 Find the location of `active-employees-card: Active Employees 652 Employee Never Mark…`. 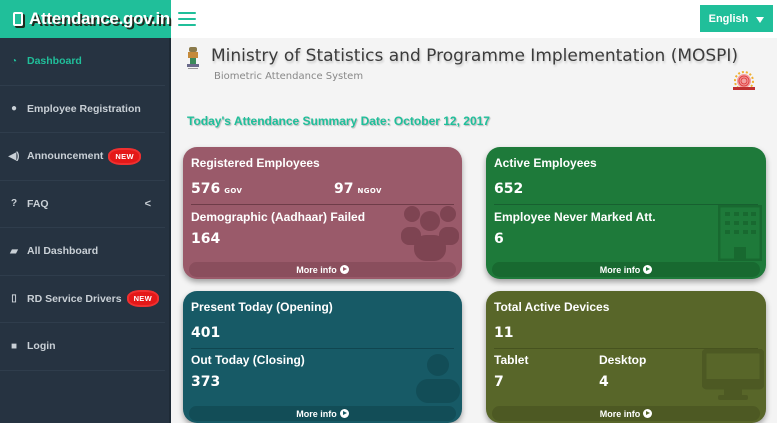

active-employees-card: Active Employees 652 Employee Never Mark… is located at coordinates (626, 213).